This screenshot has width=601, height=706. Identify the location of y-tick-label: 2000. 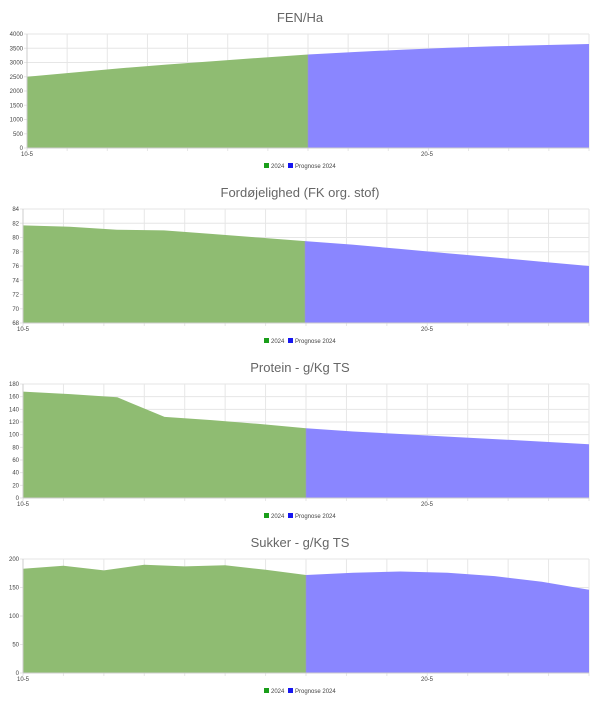
(17, 92).